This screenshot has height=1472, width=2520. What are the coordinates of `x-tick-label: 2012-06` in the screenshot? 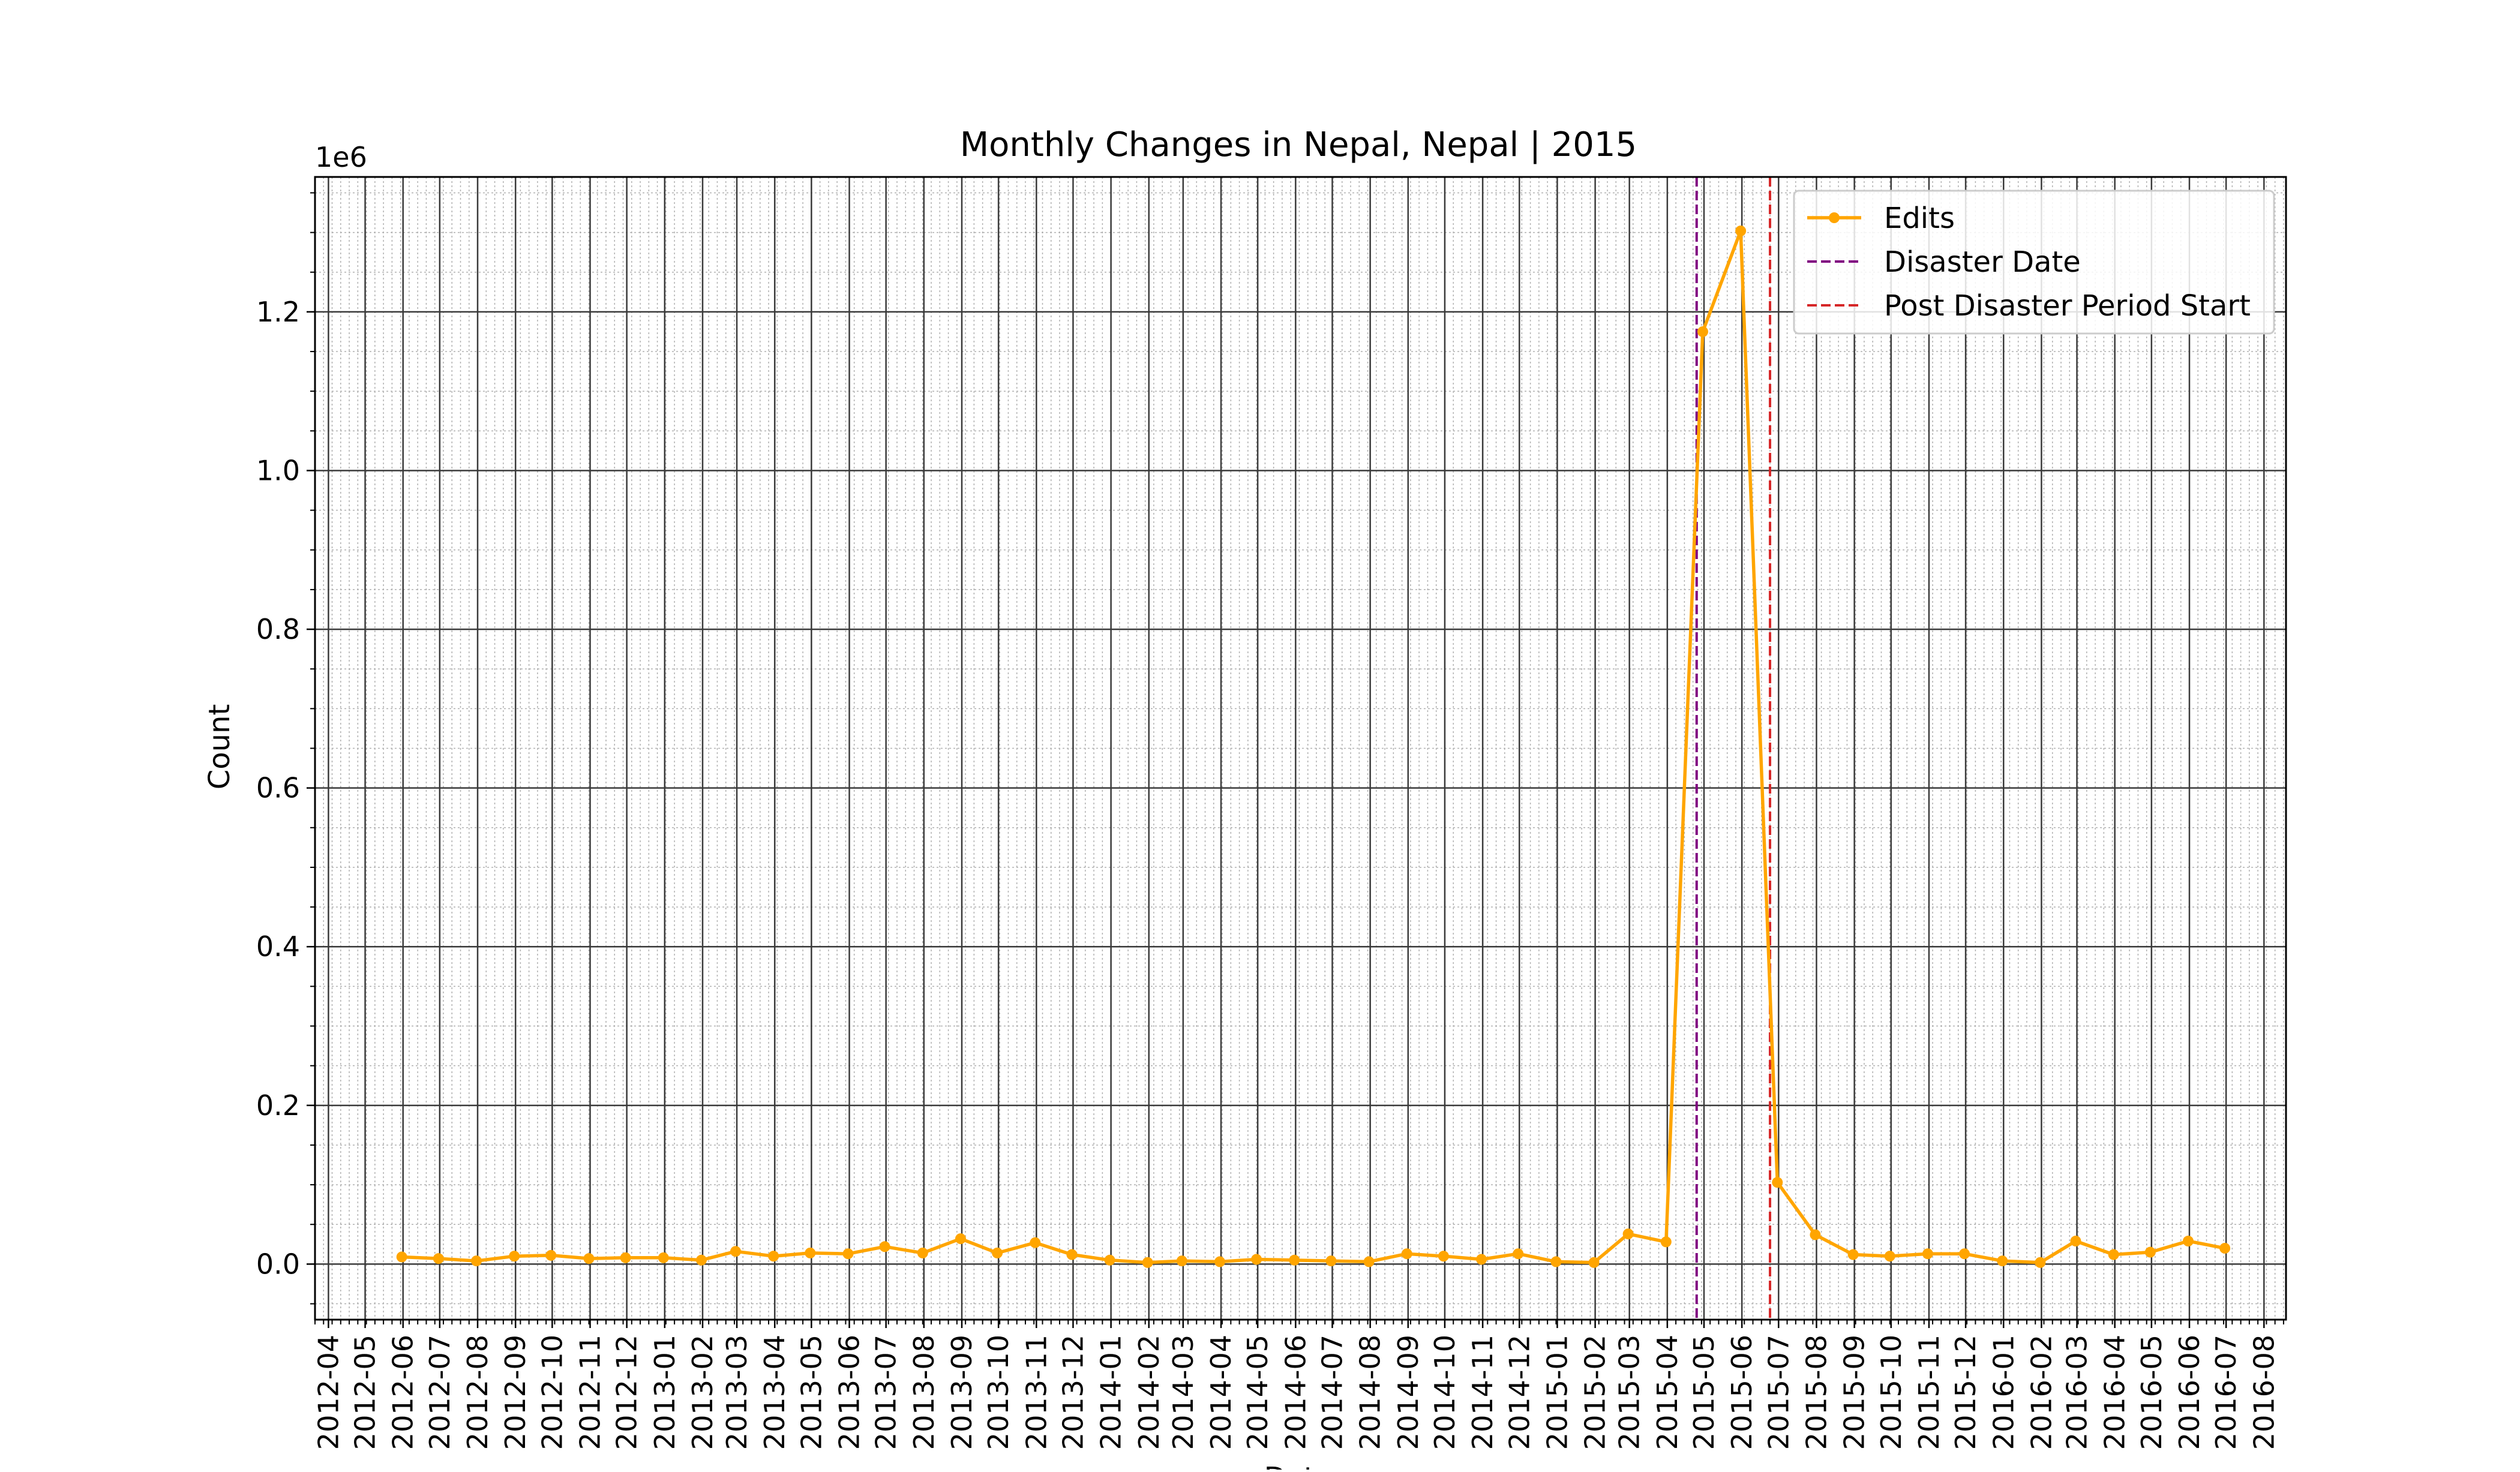 It's located at (403, 1392).